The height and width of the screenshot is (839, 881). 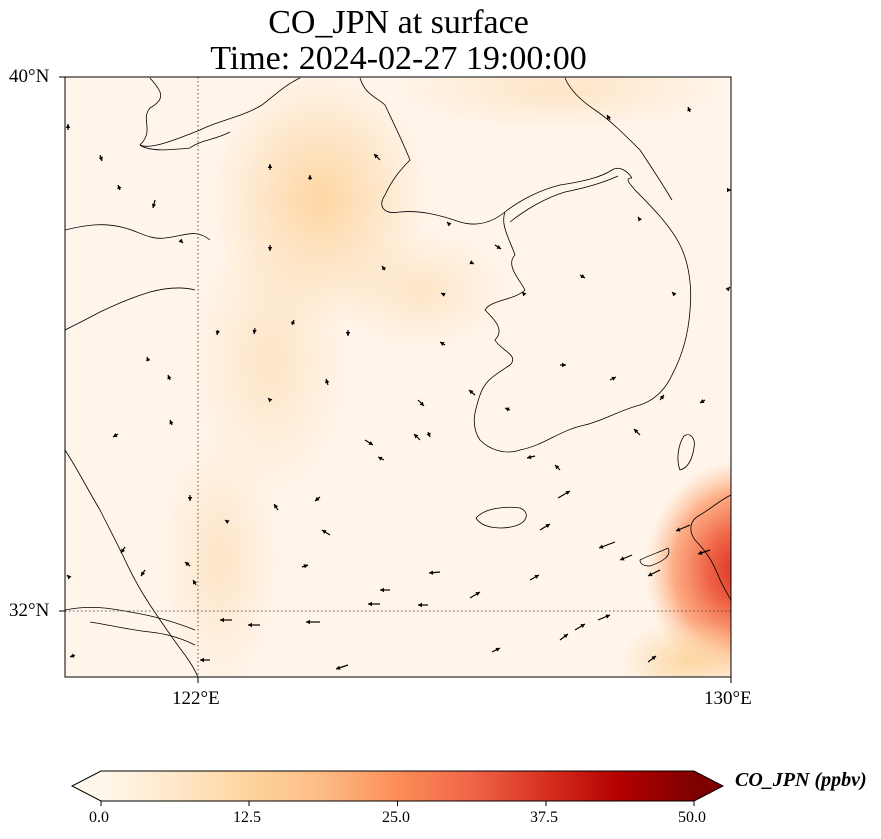 I want to click on colorbar-extend-max, so click(x=708, y=786).